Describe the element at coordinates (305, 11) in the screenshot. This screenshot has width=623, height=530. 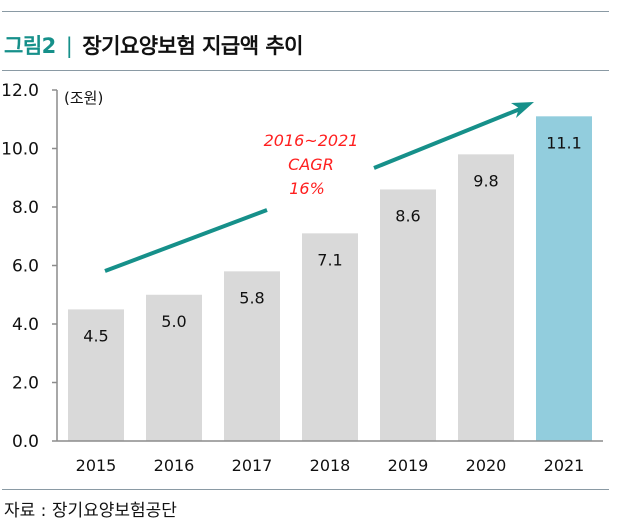
I see `top-rule` at that location.